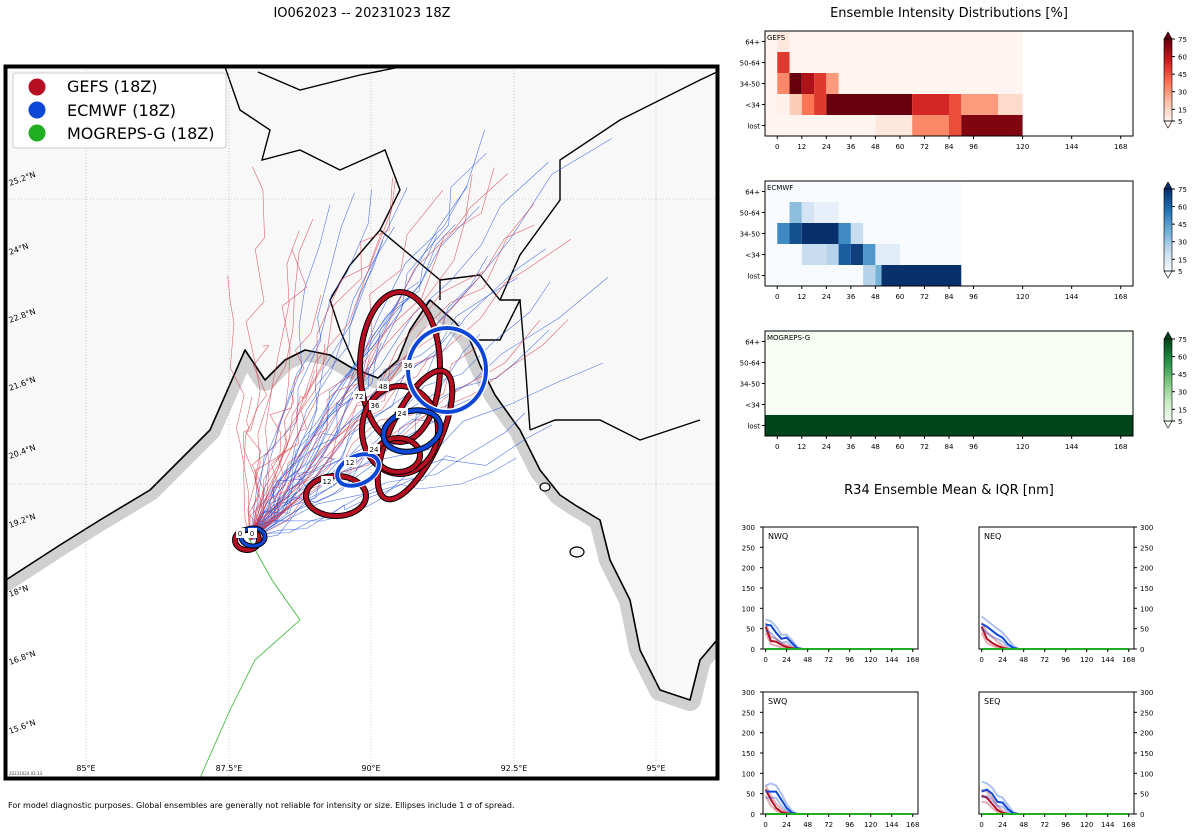  What do you see at coordinates (750, 385) in the screenshot?
I see `y-tick-label: 34-50` at bounding box center [750, 385].